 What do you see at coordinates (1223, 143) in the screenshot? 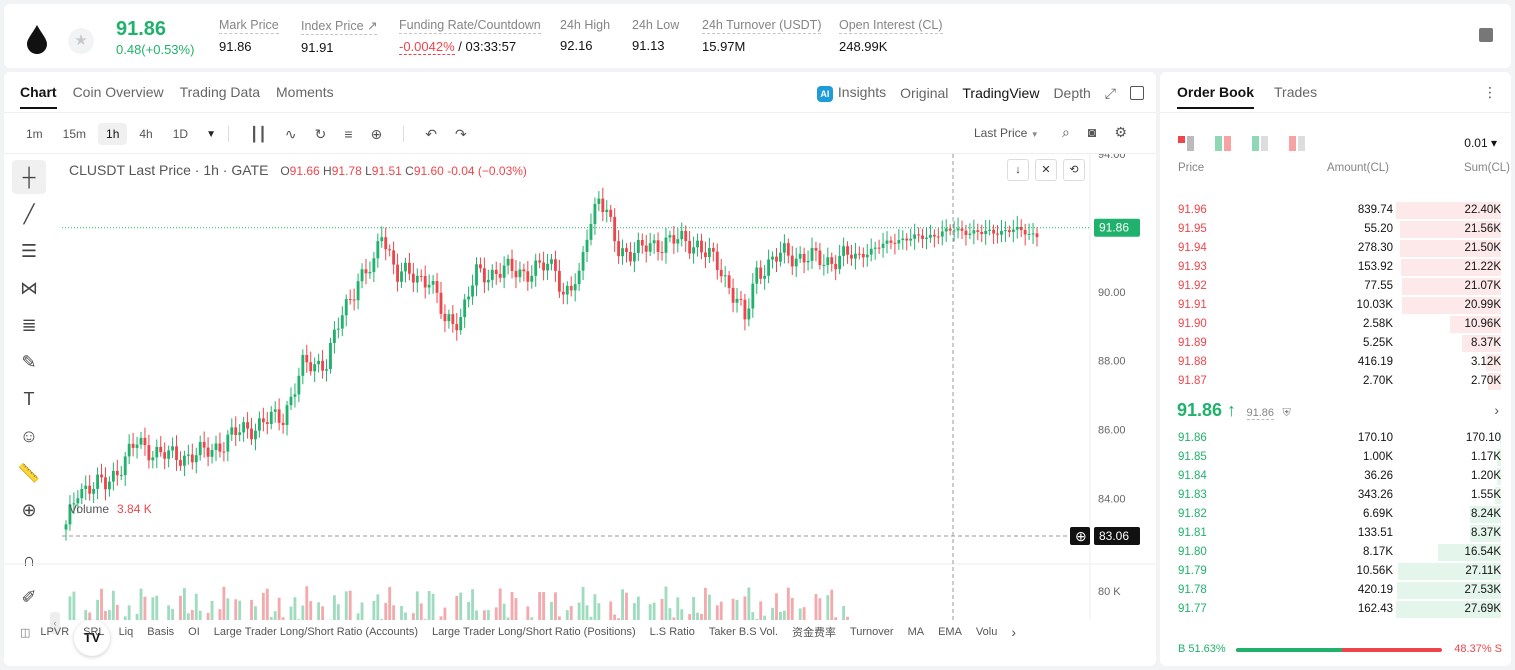
I see `mode-both-alt-icon` at bounding box center [1223, 143].